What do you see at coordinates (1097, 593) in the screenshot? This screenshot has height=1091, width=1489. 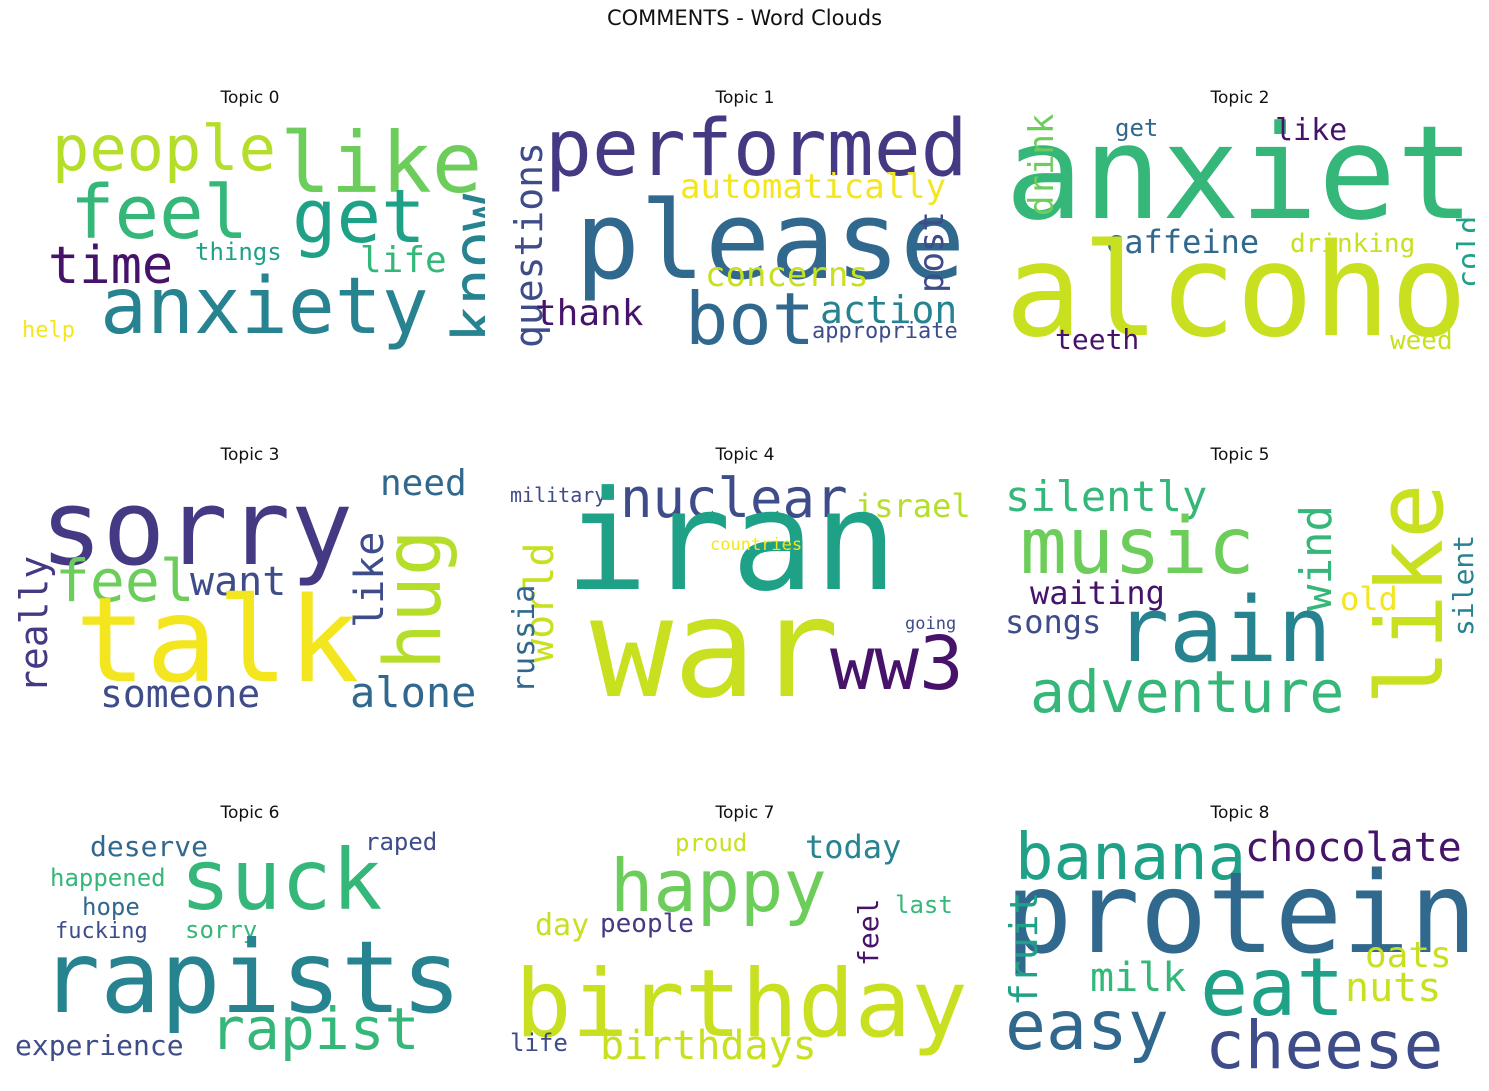 I see `cloud-word: waiting` at bounding box center [1097, 593].